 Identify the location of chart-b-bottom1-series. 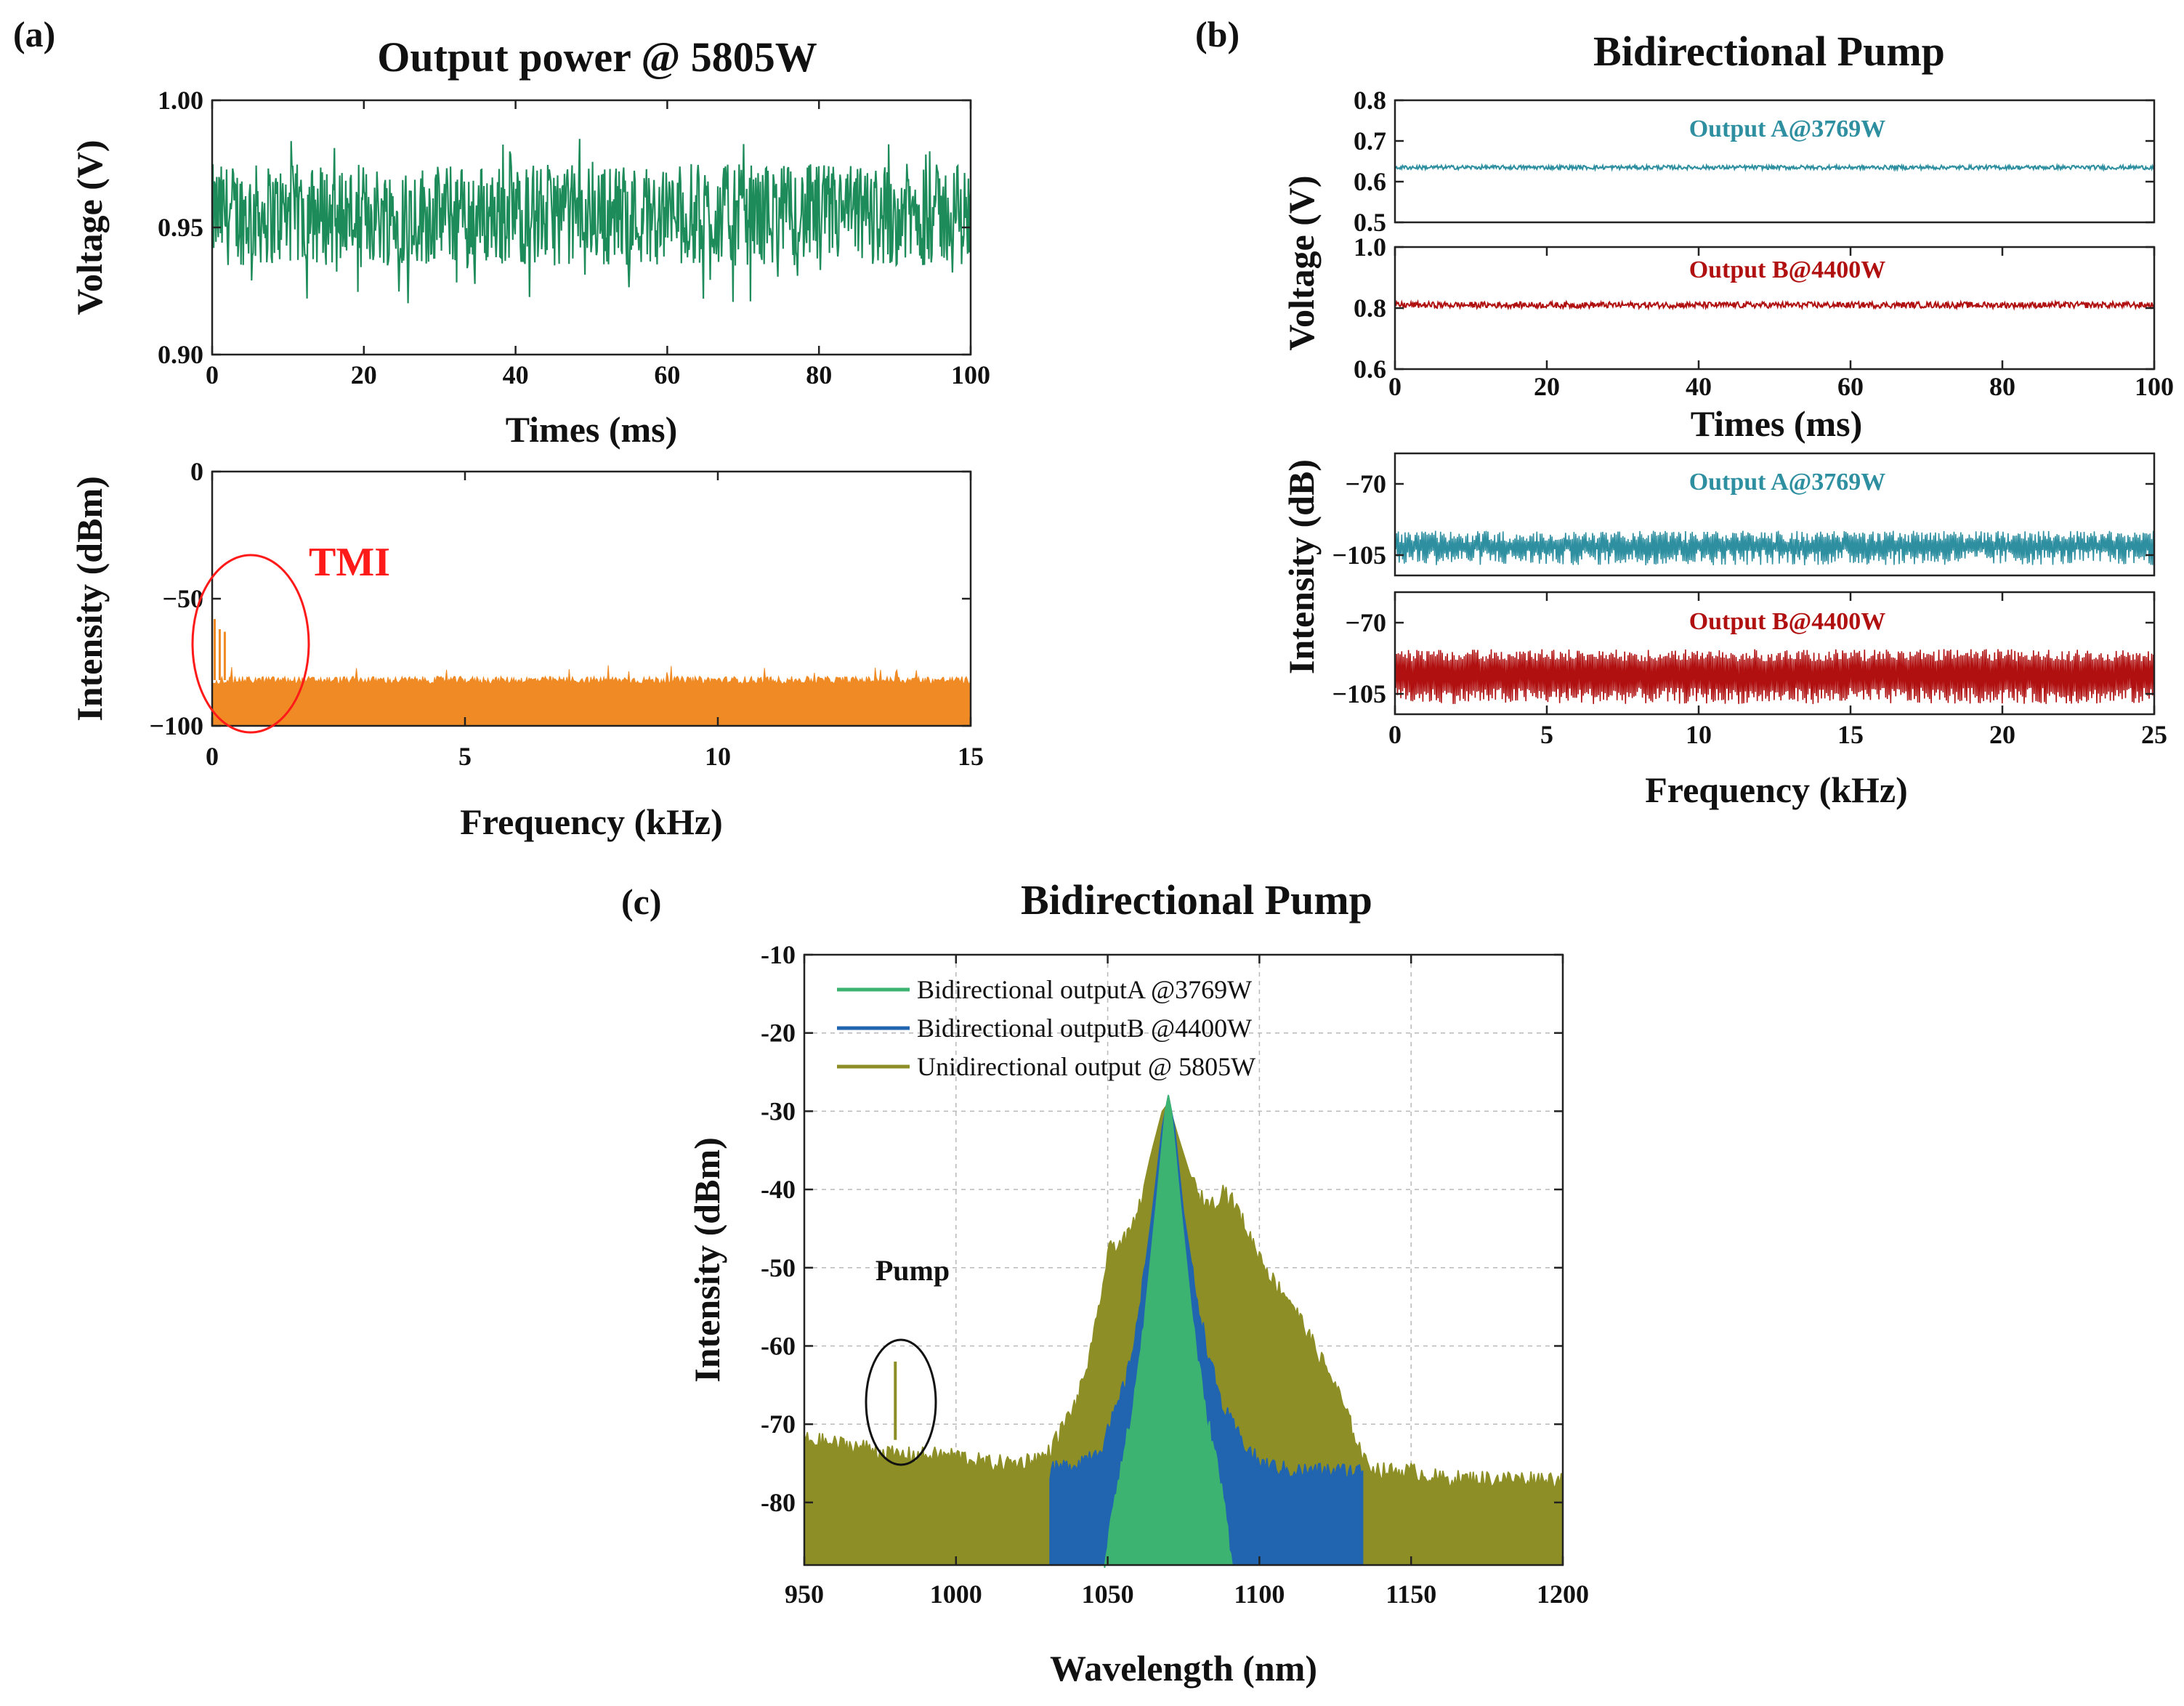
(1774, 548).